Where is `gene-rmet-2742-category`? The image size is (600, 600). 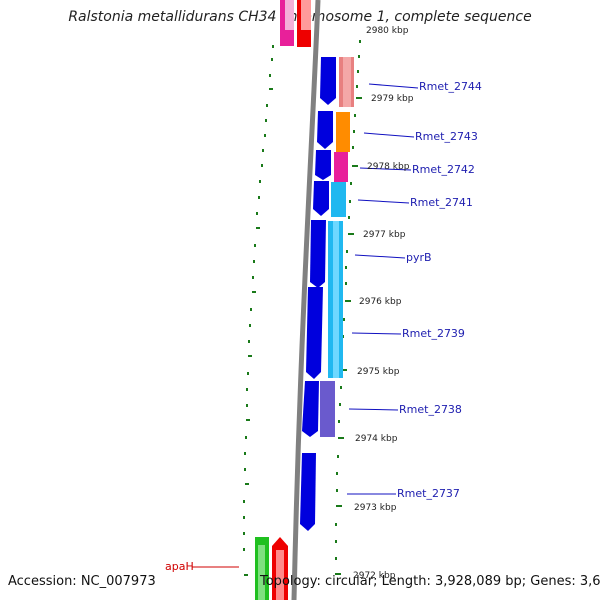
gene-rmet-2742-category is located at coordinates (341, 167).